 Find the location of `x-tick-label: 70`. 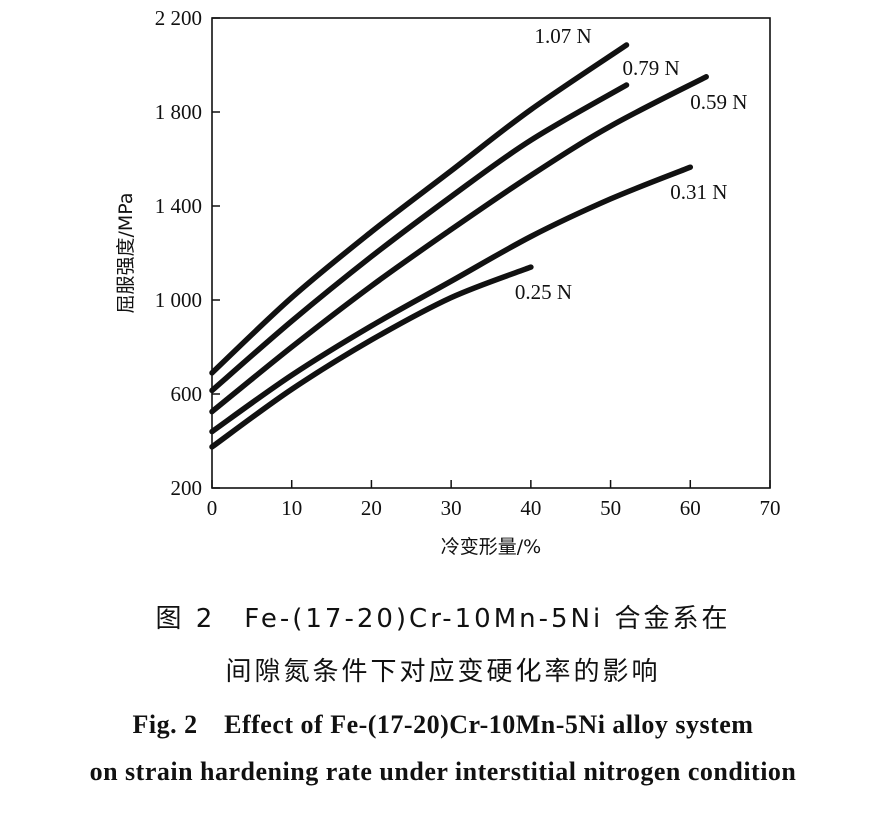

x-tick-label: 70 is located at coordinates (770, 508).